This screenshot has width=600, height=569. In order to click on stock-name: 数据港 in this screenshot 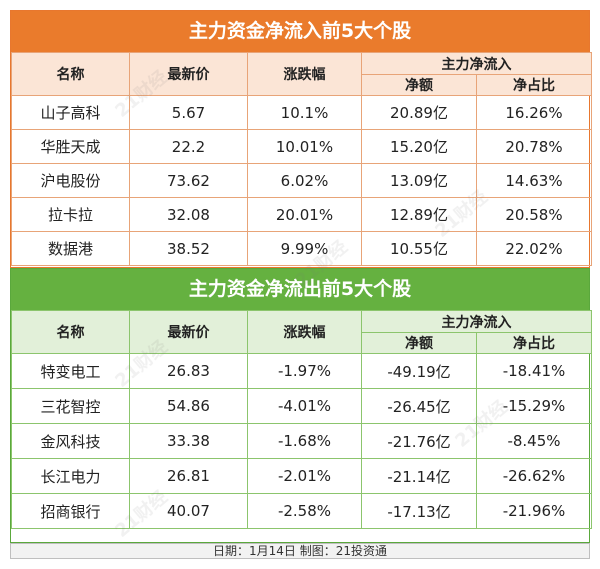, I will do `click(70, 248)`.